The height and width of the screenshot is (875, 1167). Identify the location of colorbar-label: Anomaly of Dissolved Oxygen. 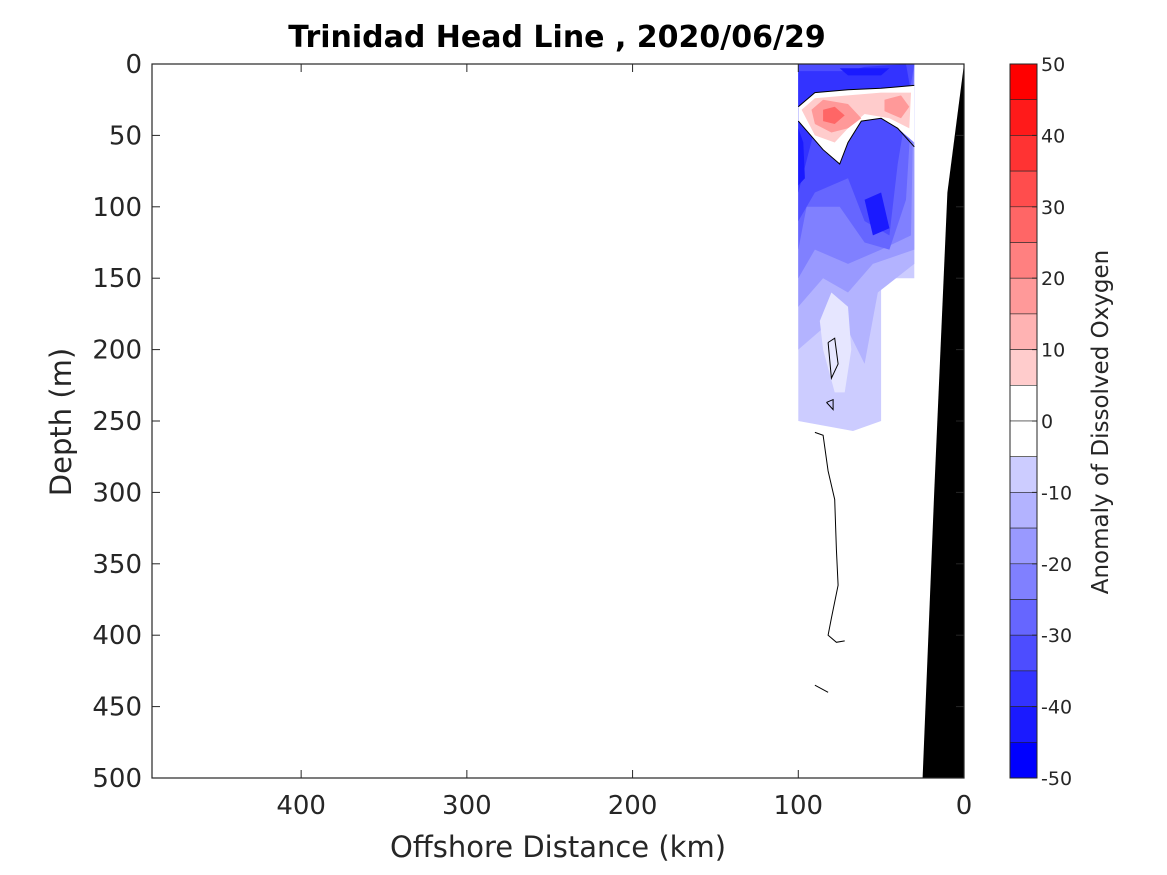
(1101, 422).